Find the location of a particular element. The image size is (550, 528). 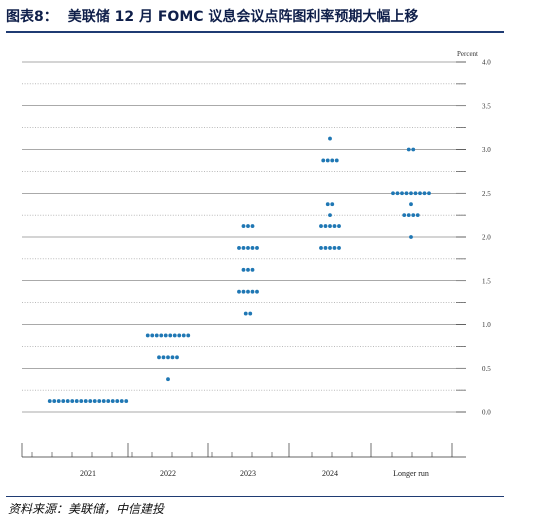

title-divider is located at coordinates (255, 32).